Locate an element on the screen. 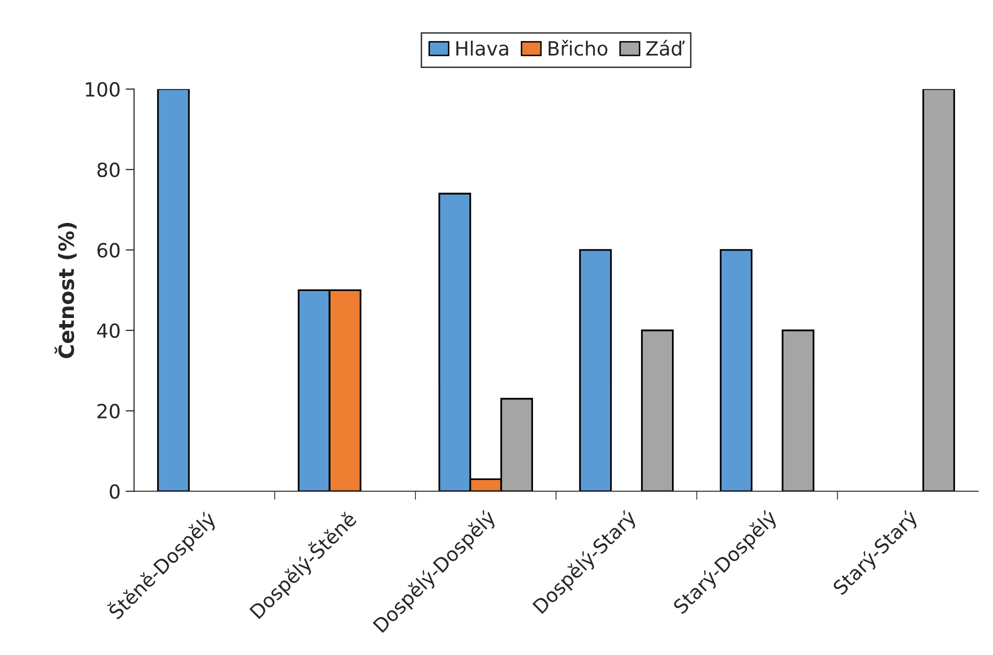 Image resolution: width=993 pixels, height=655 pixels. y-tick-label: 40 is located at coordinates (108, 330).